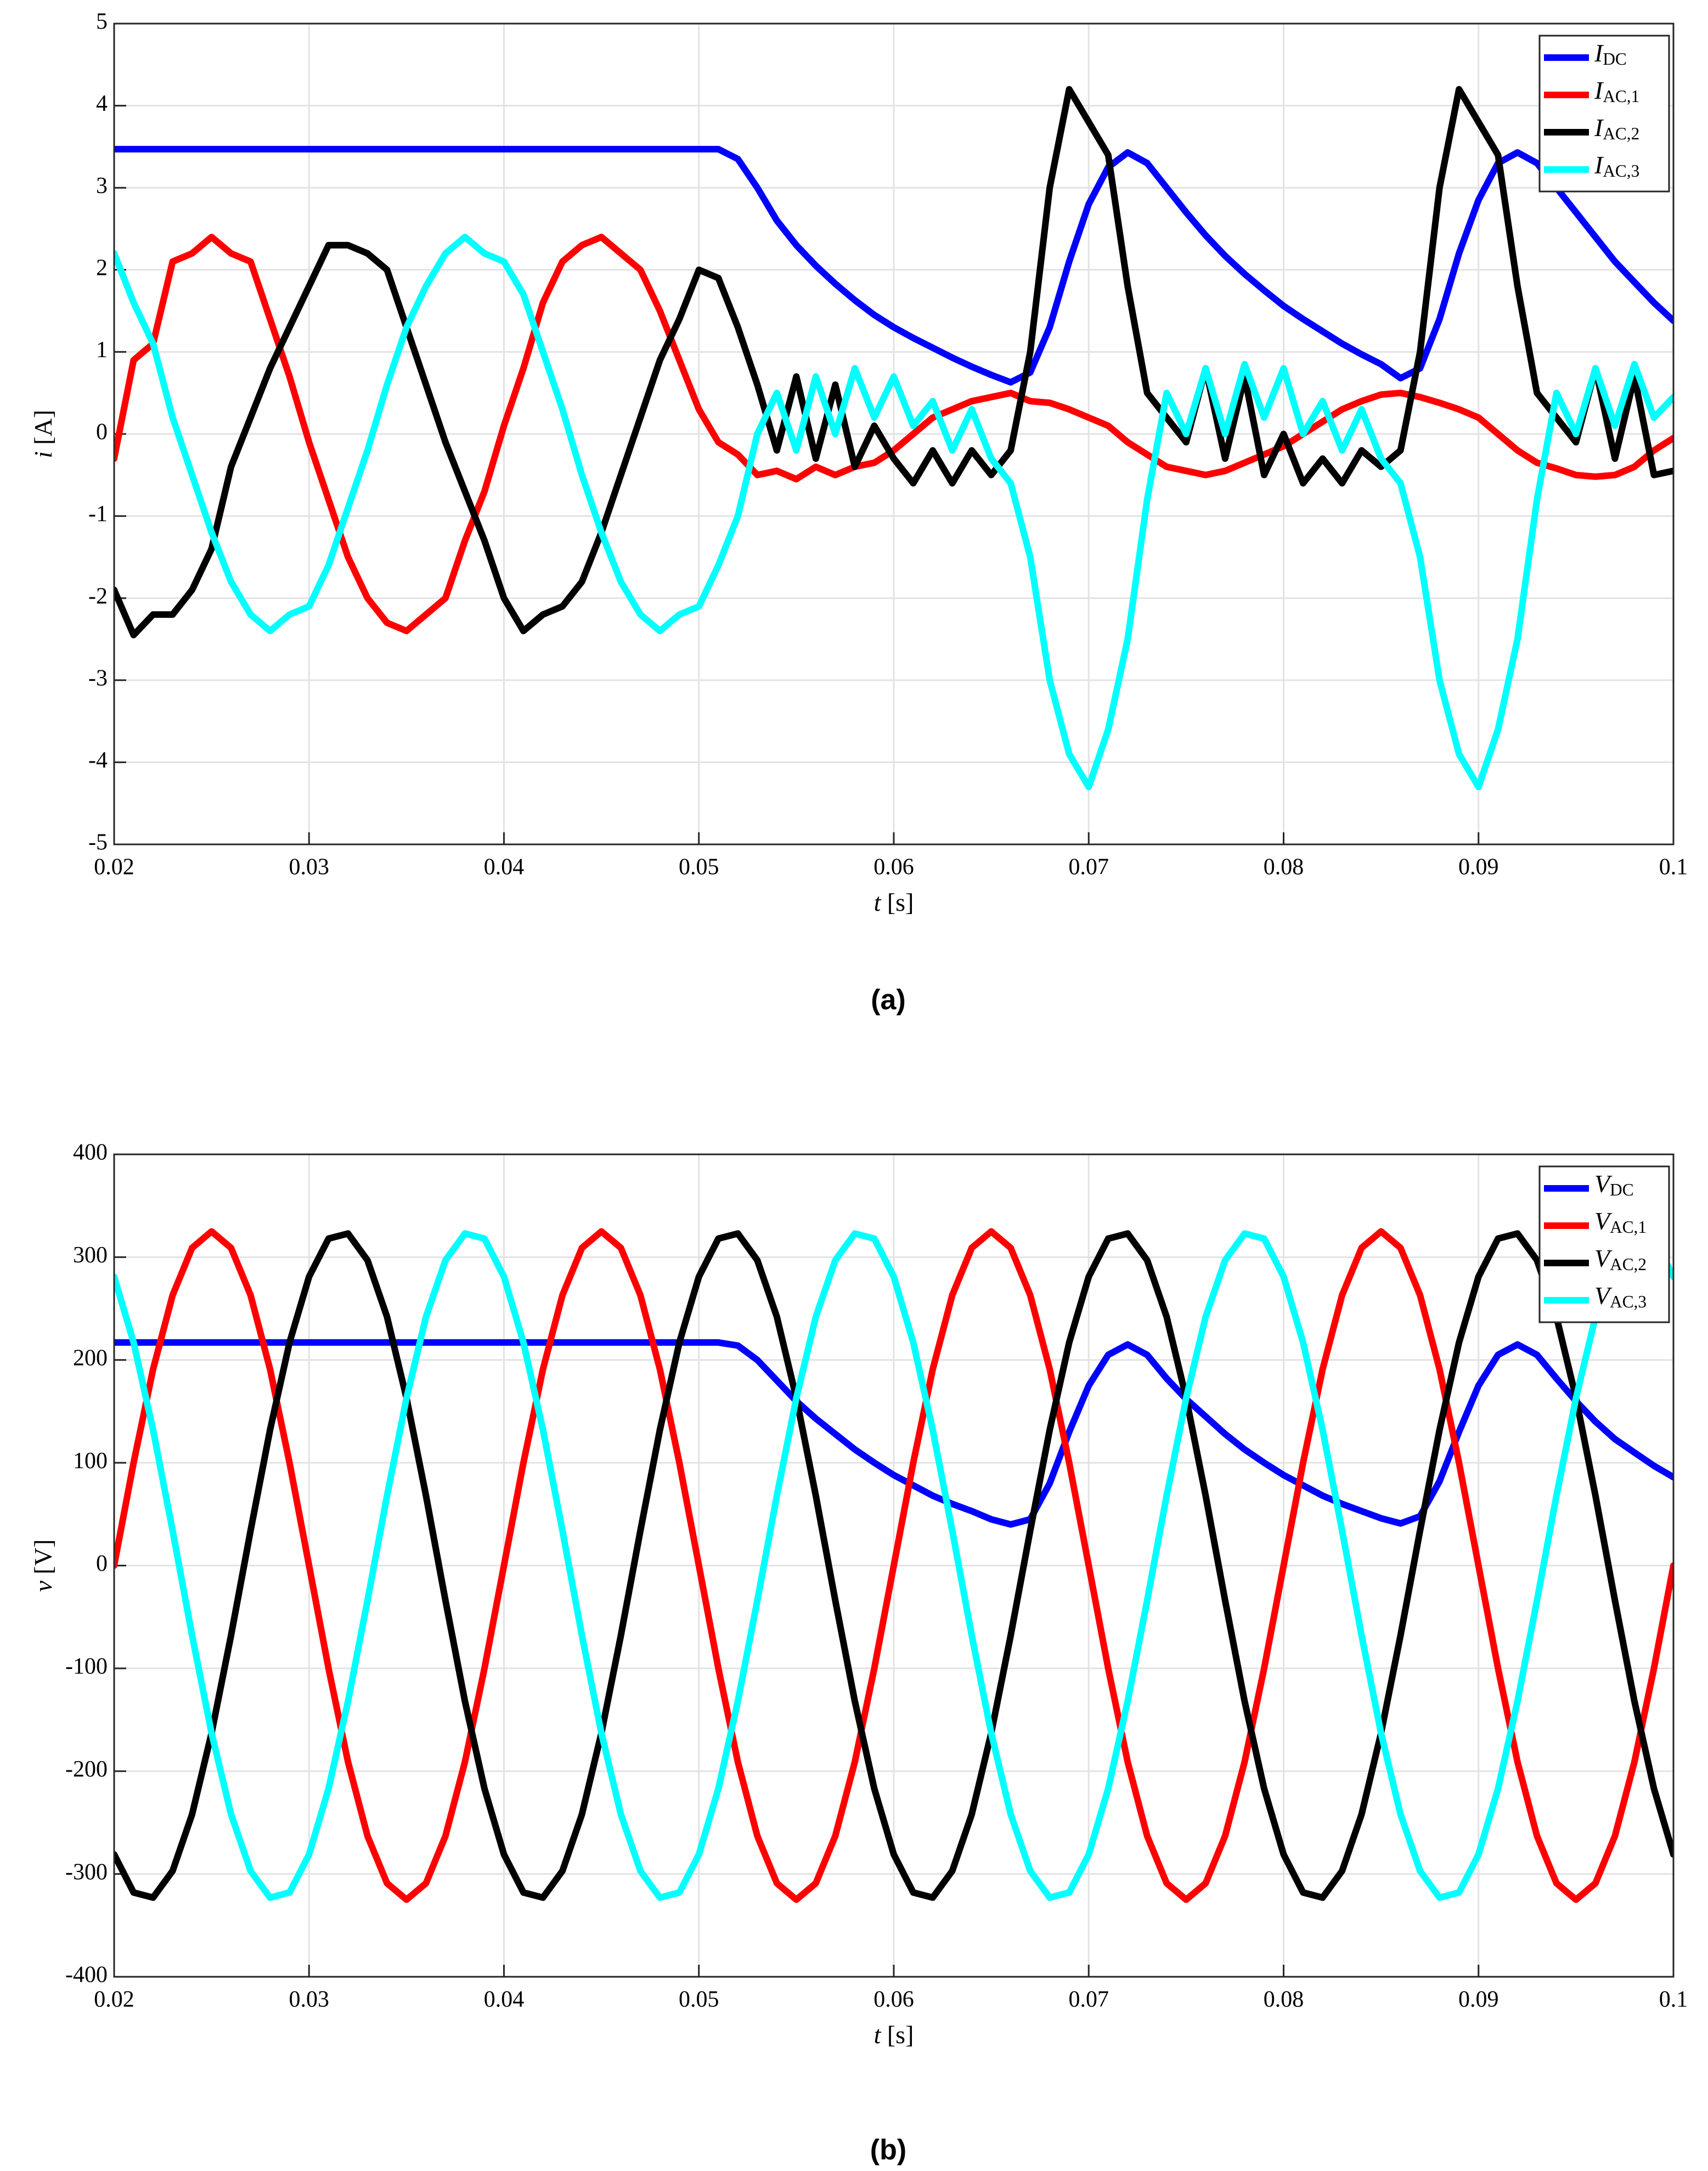  What do you see at coordinates (888, 2150) in the screenshot?
I see `subplot-caption: (b)` at bounding box center [888, 2150].